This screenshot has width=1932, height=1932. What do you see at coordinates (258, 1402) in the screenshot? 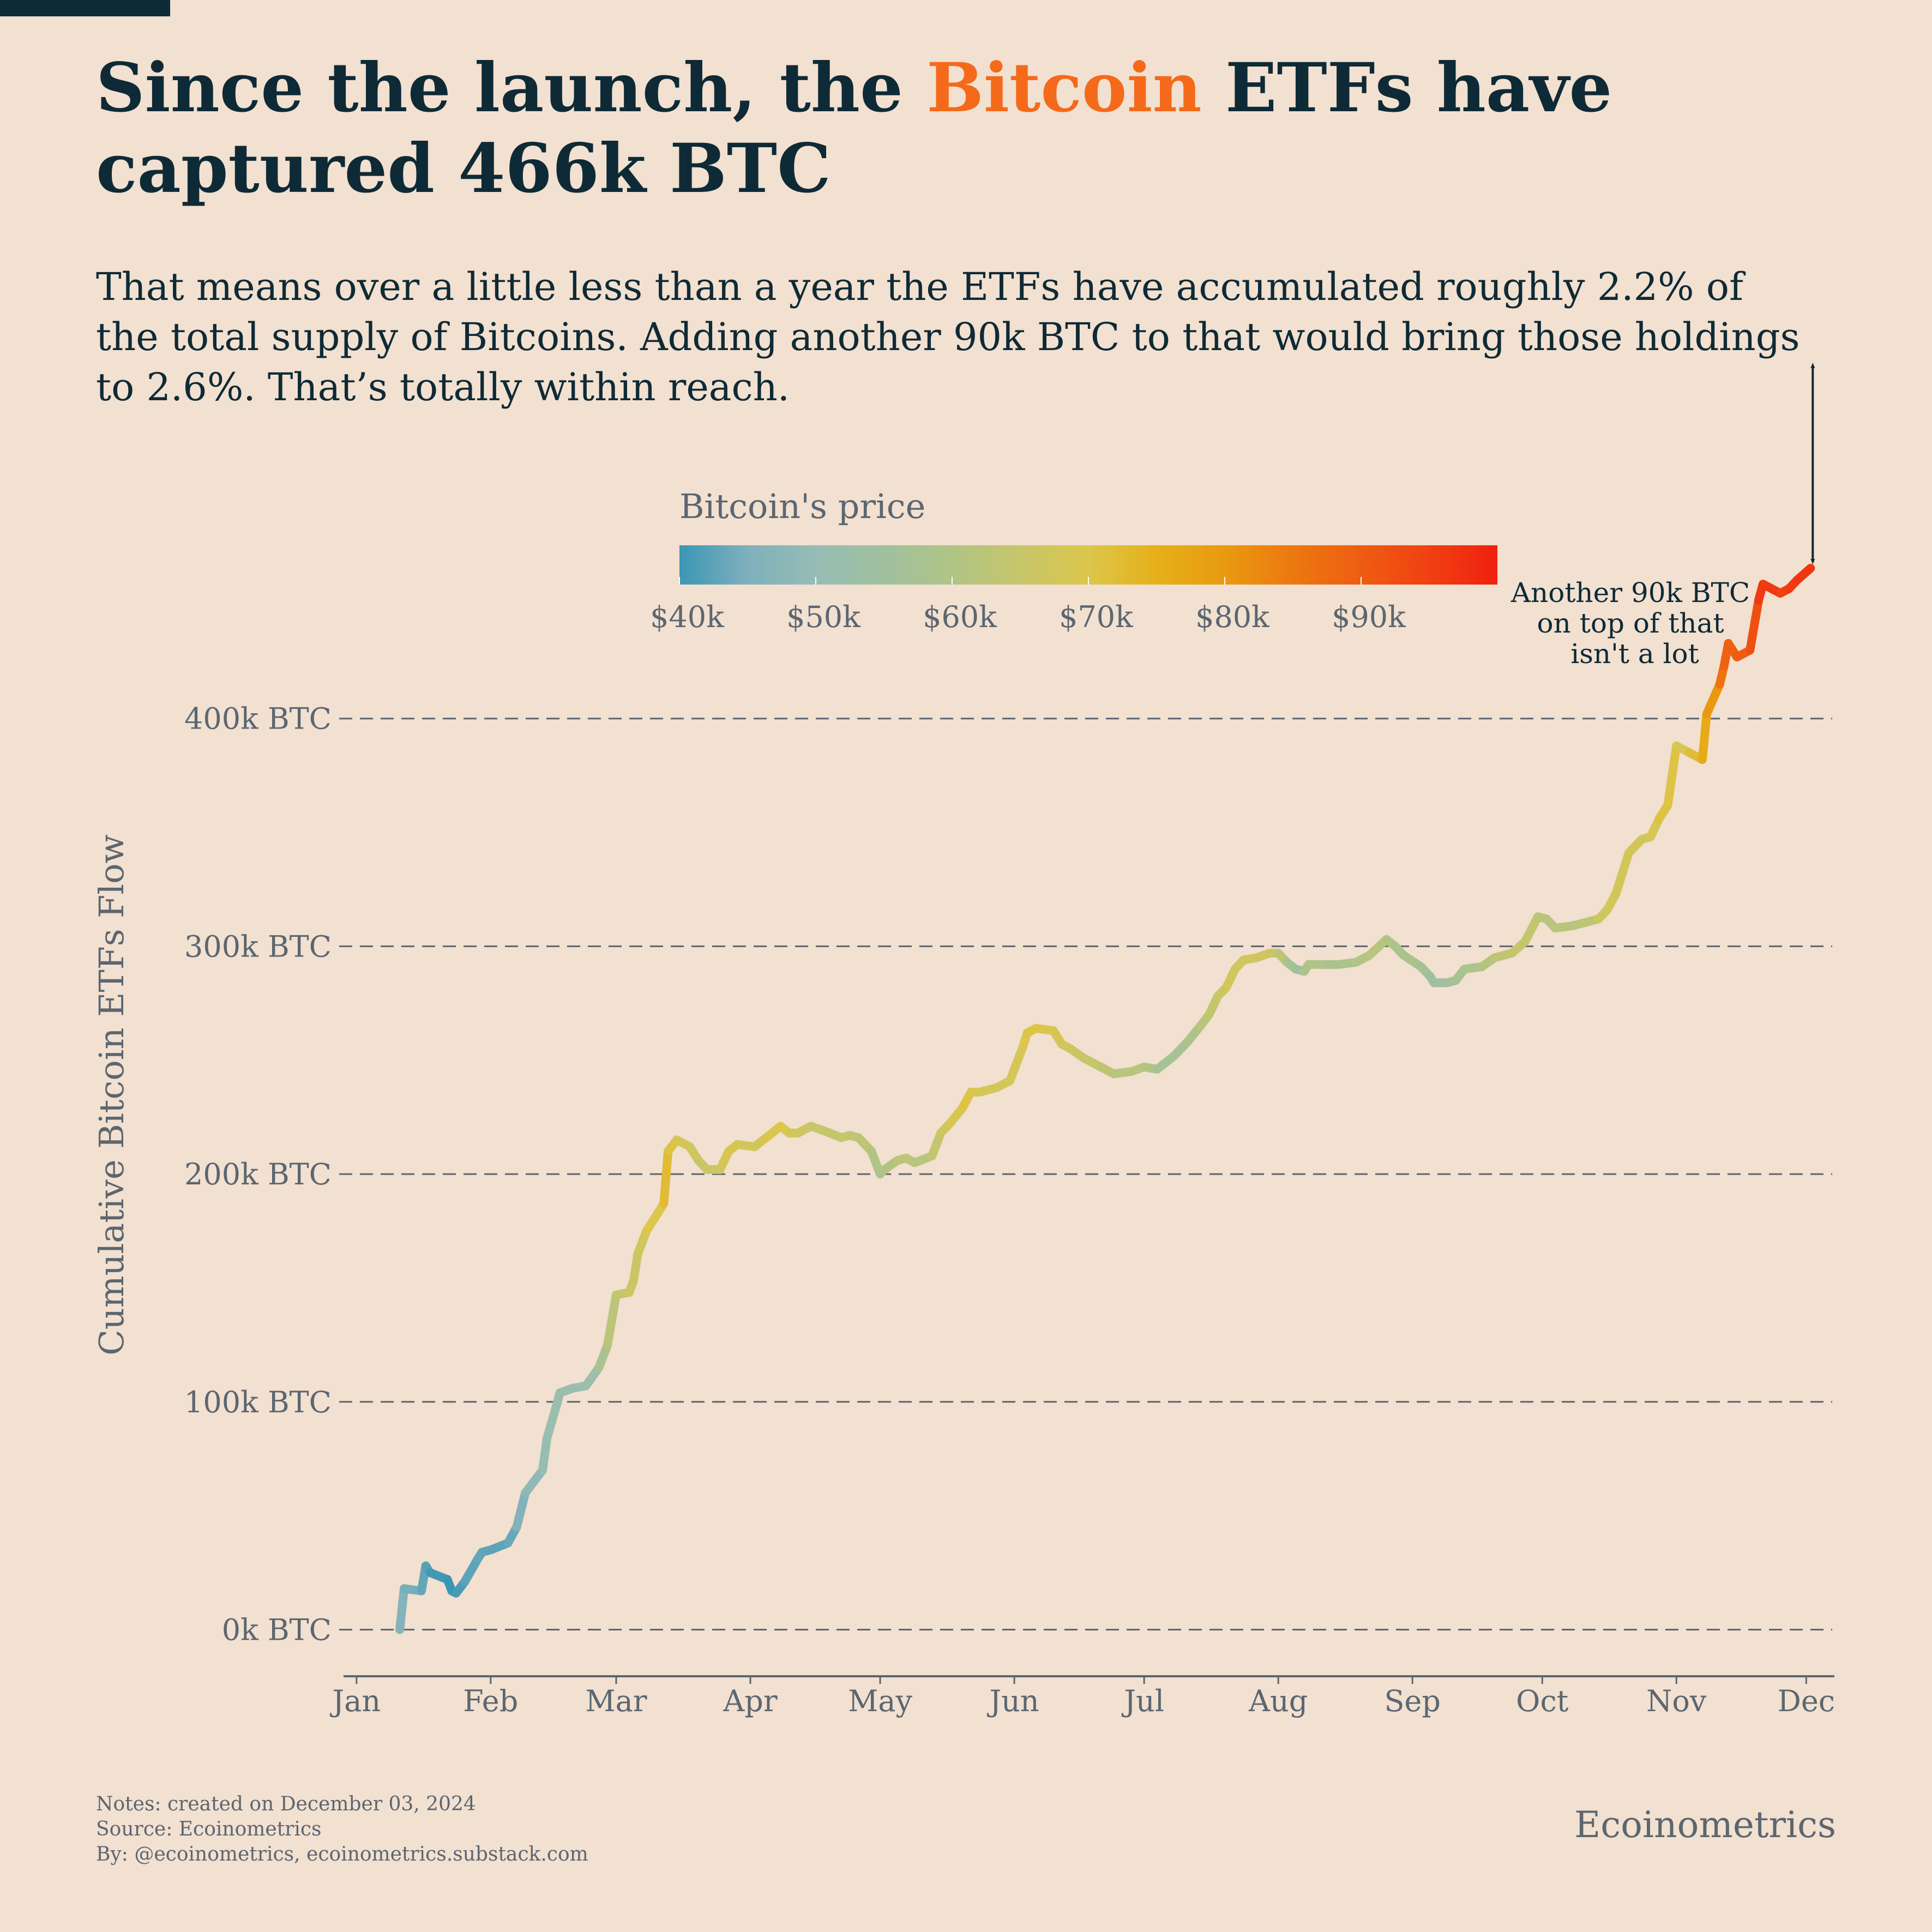
I see `y-tick-label: 100k BTC` at bounding box center [258, 1402].